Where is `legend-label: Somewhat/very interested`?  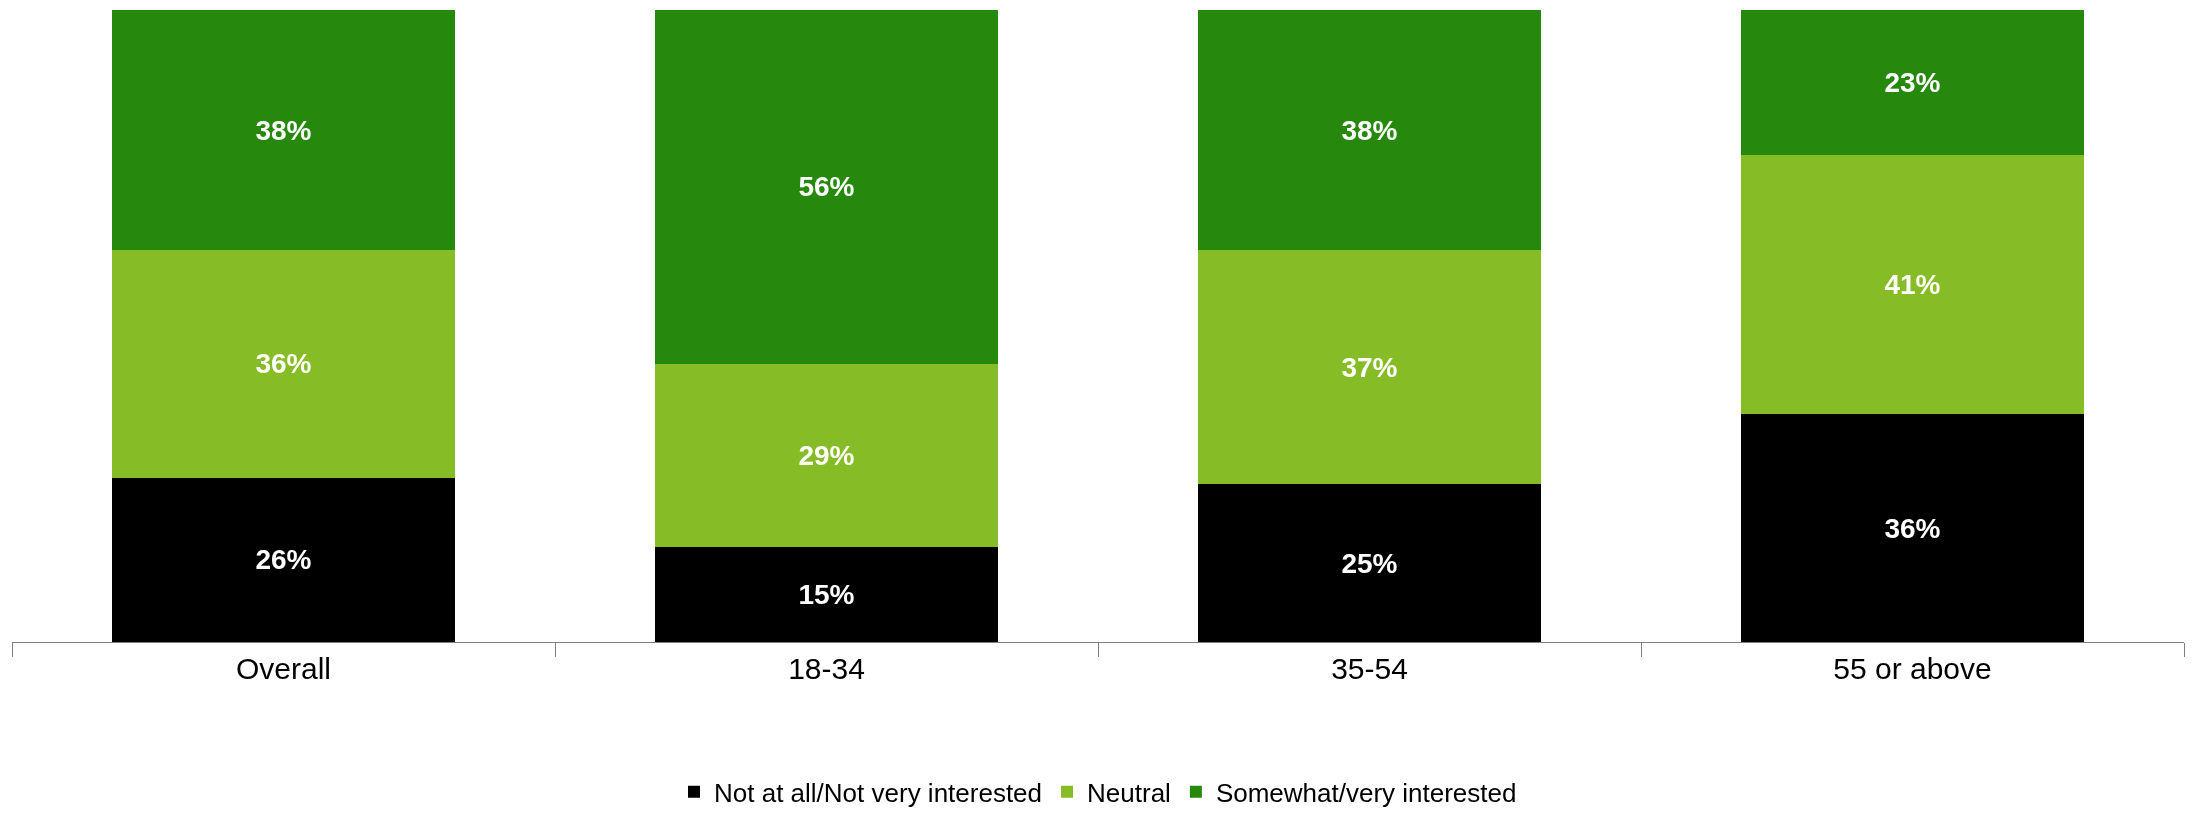
legend-label: Somewhat/very interested is located at coordinates (1366, 792).